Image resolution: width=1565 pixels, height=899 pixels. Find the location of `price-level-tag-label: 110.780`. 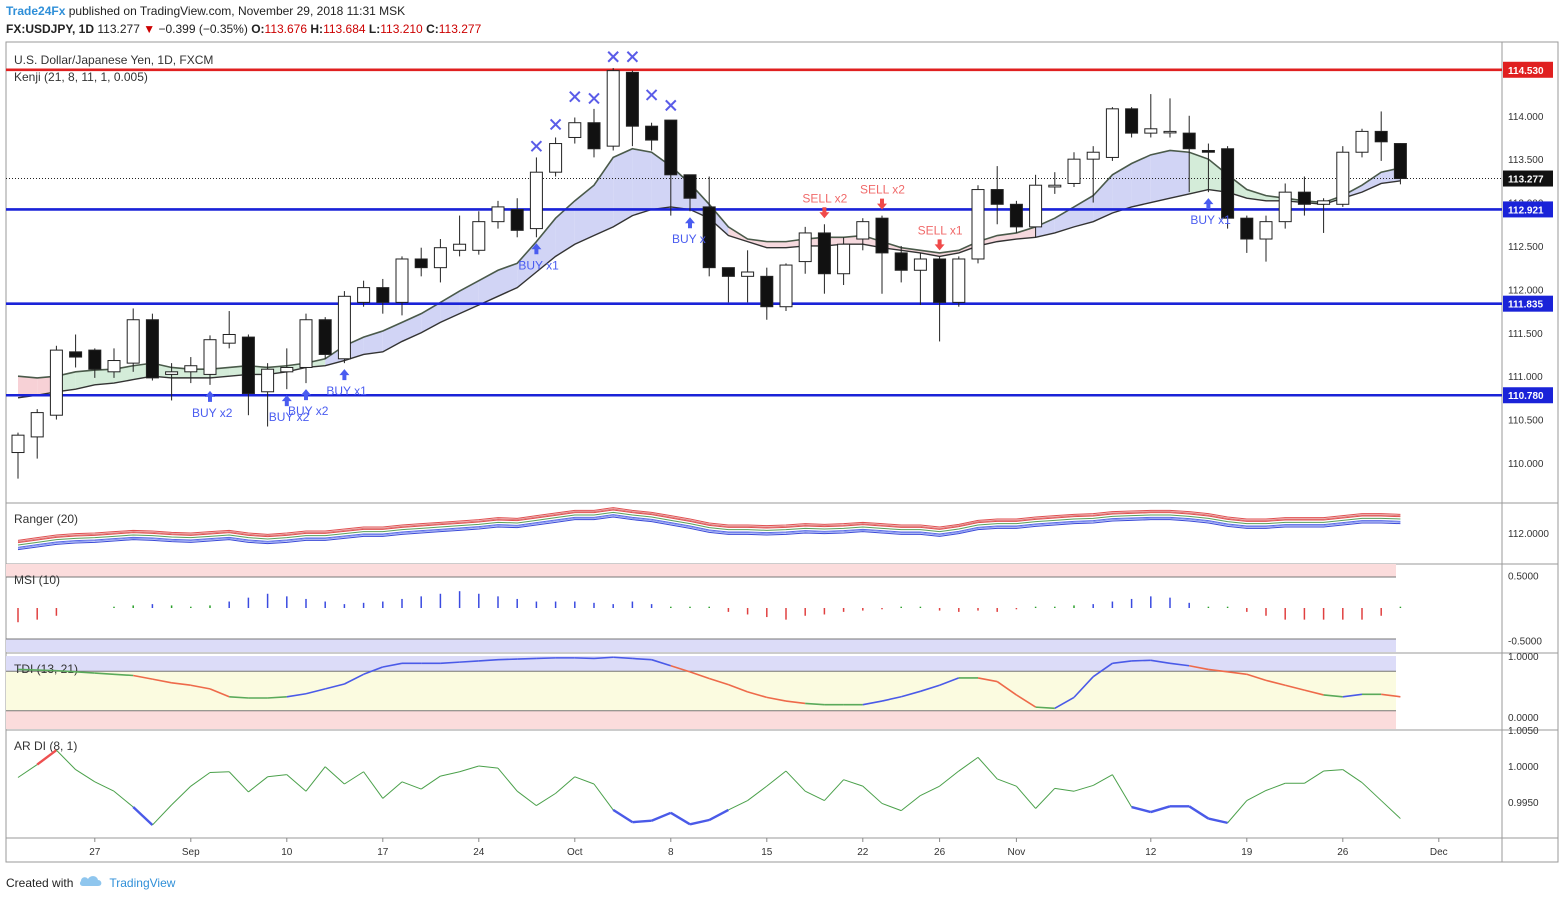

price-level-tag-label: 110.780 is located at coordinates (1526, 396).